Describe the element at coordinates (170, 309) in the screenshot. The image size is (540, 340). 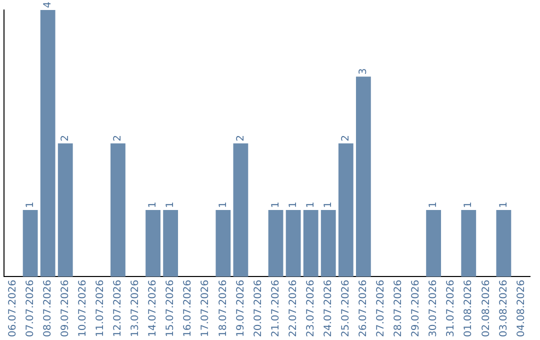
I see `x-tick-label: 15.07.2026` at that location.